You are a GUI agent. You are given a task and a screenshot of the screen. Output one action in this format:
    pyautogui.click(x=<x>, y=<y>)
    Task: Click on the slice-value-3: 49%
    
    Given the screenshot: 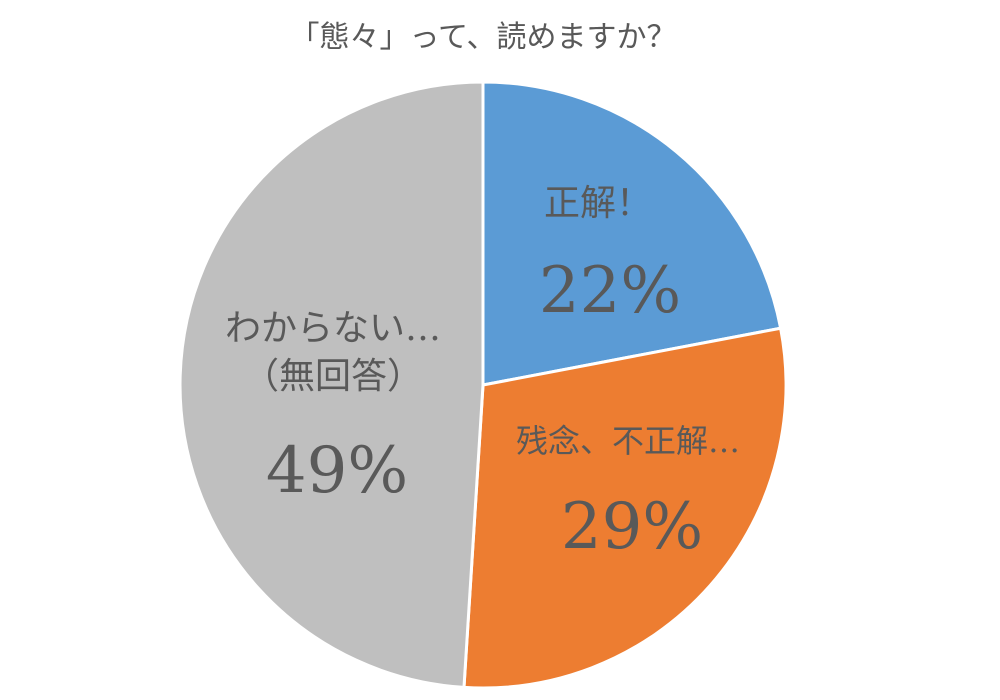 What is the action you would take?
    pyautogui.click(x=337, y=471)
    